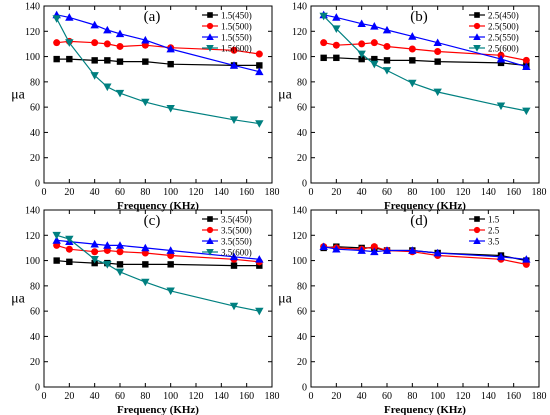 The height and width of the screenshot is (415, 550). What do you see at coordinates (236, 231) in the screenshot?
I see `legend-label: 3.5(500)` at bounding box center [236, 231].